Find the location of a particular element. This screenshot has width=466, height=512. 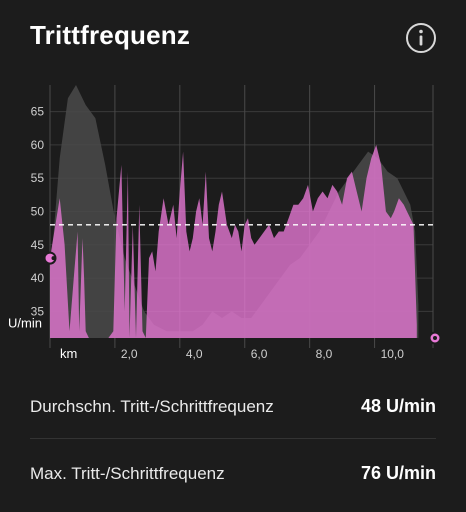

y-tick-label: 55 is located at coordinates (38, 178).